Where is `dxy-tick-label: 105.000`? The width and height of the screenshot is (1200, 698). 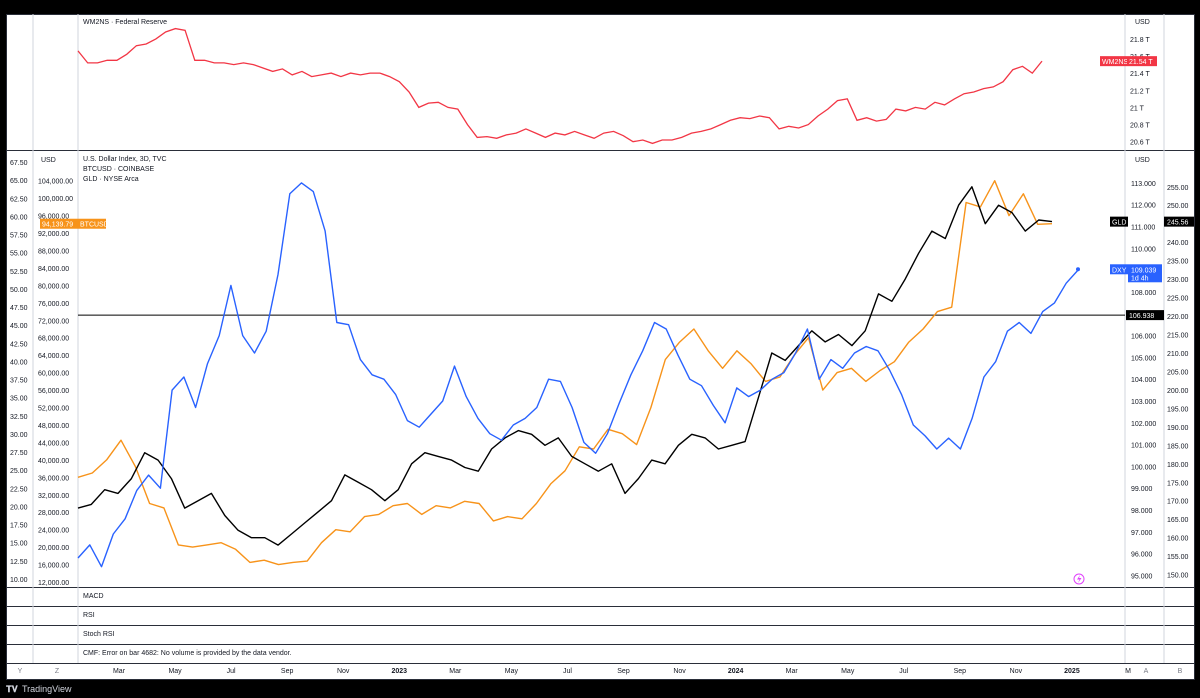 dxy-tick-label: 105.000 is located at coordinates (1143, 358).